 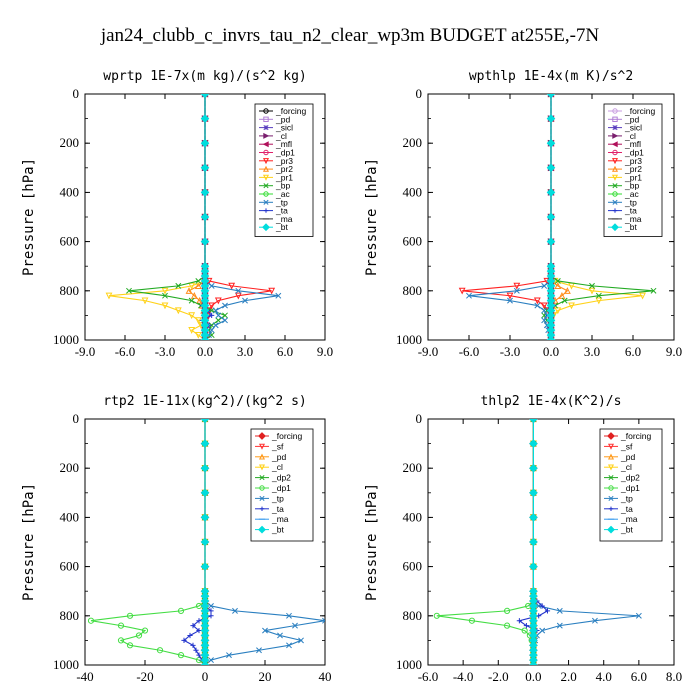 I want to click on y-axis-label: Pressure [hPa], so click(x=372, y=542).